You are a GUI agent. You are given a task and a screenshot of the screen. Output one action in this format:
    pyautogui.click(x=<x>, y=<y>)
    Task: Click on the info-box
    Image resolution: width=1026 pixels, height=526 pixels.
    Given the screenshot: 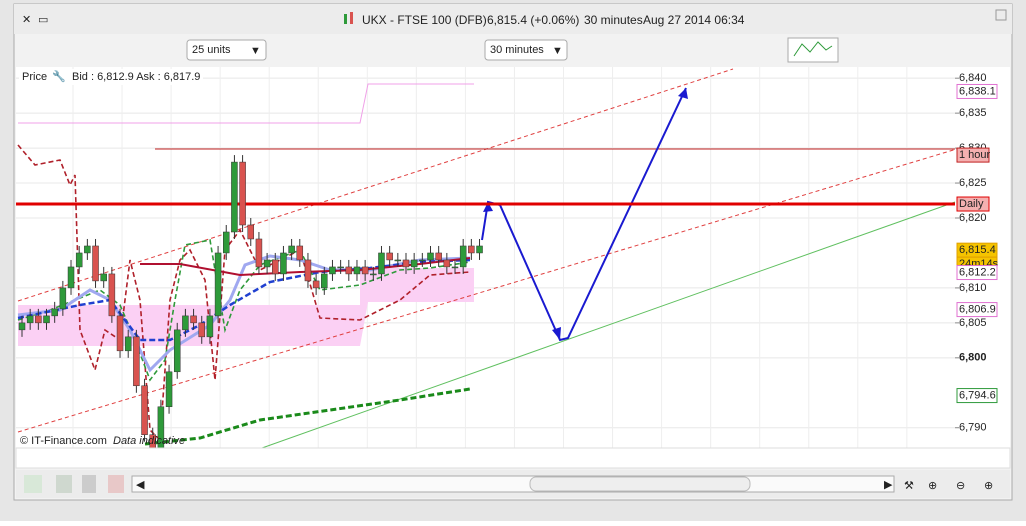 What is the action you would take?
    pyautogui.click(x=111, y=77)
    